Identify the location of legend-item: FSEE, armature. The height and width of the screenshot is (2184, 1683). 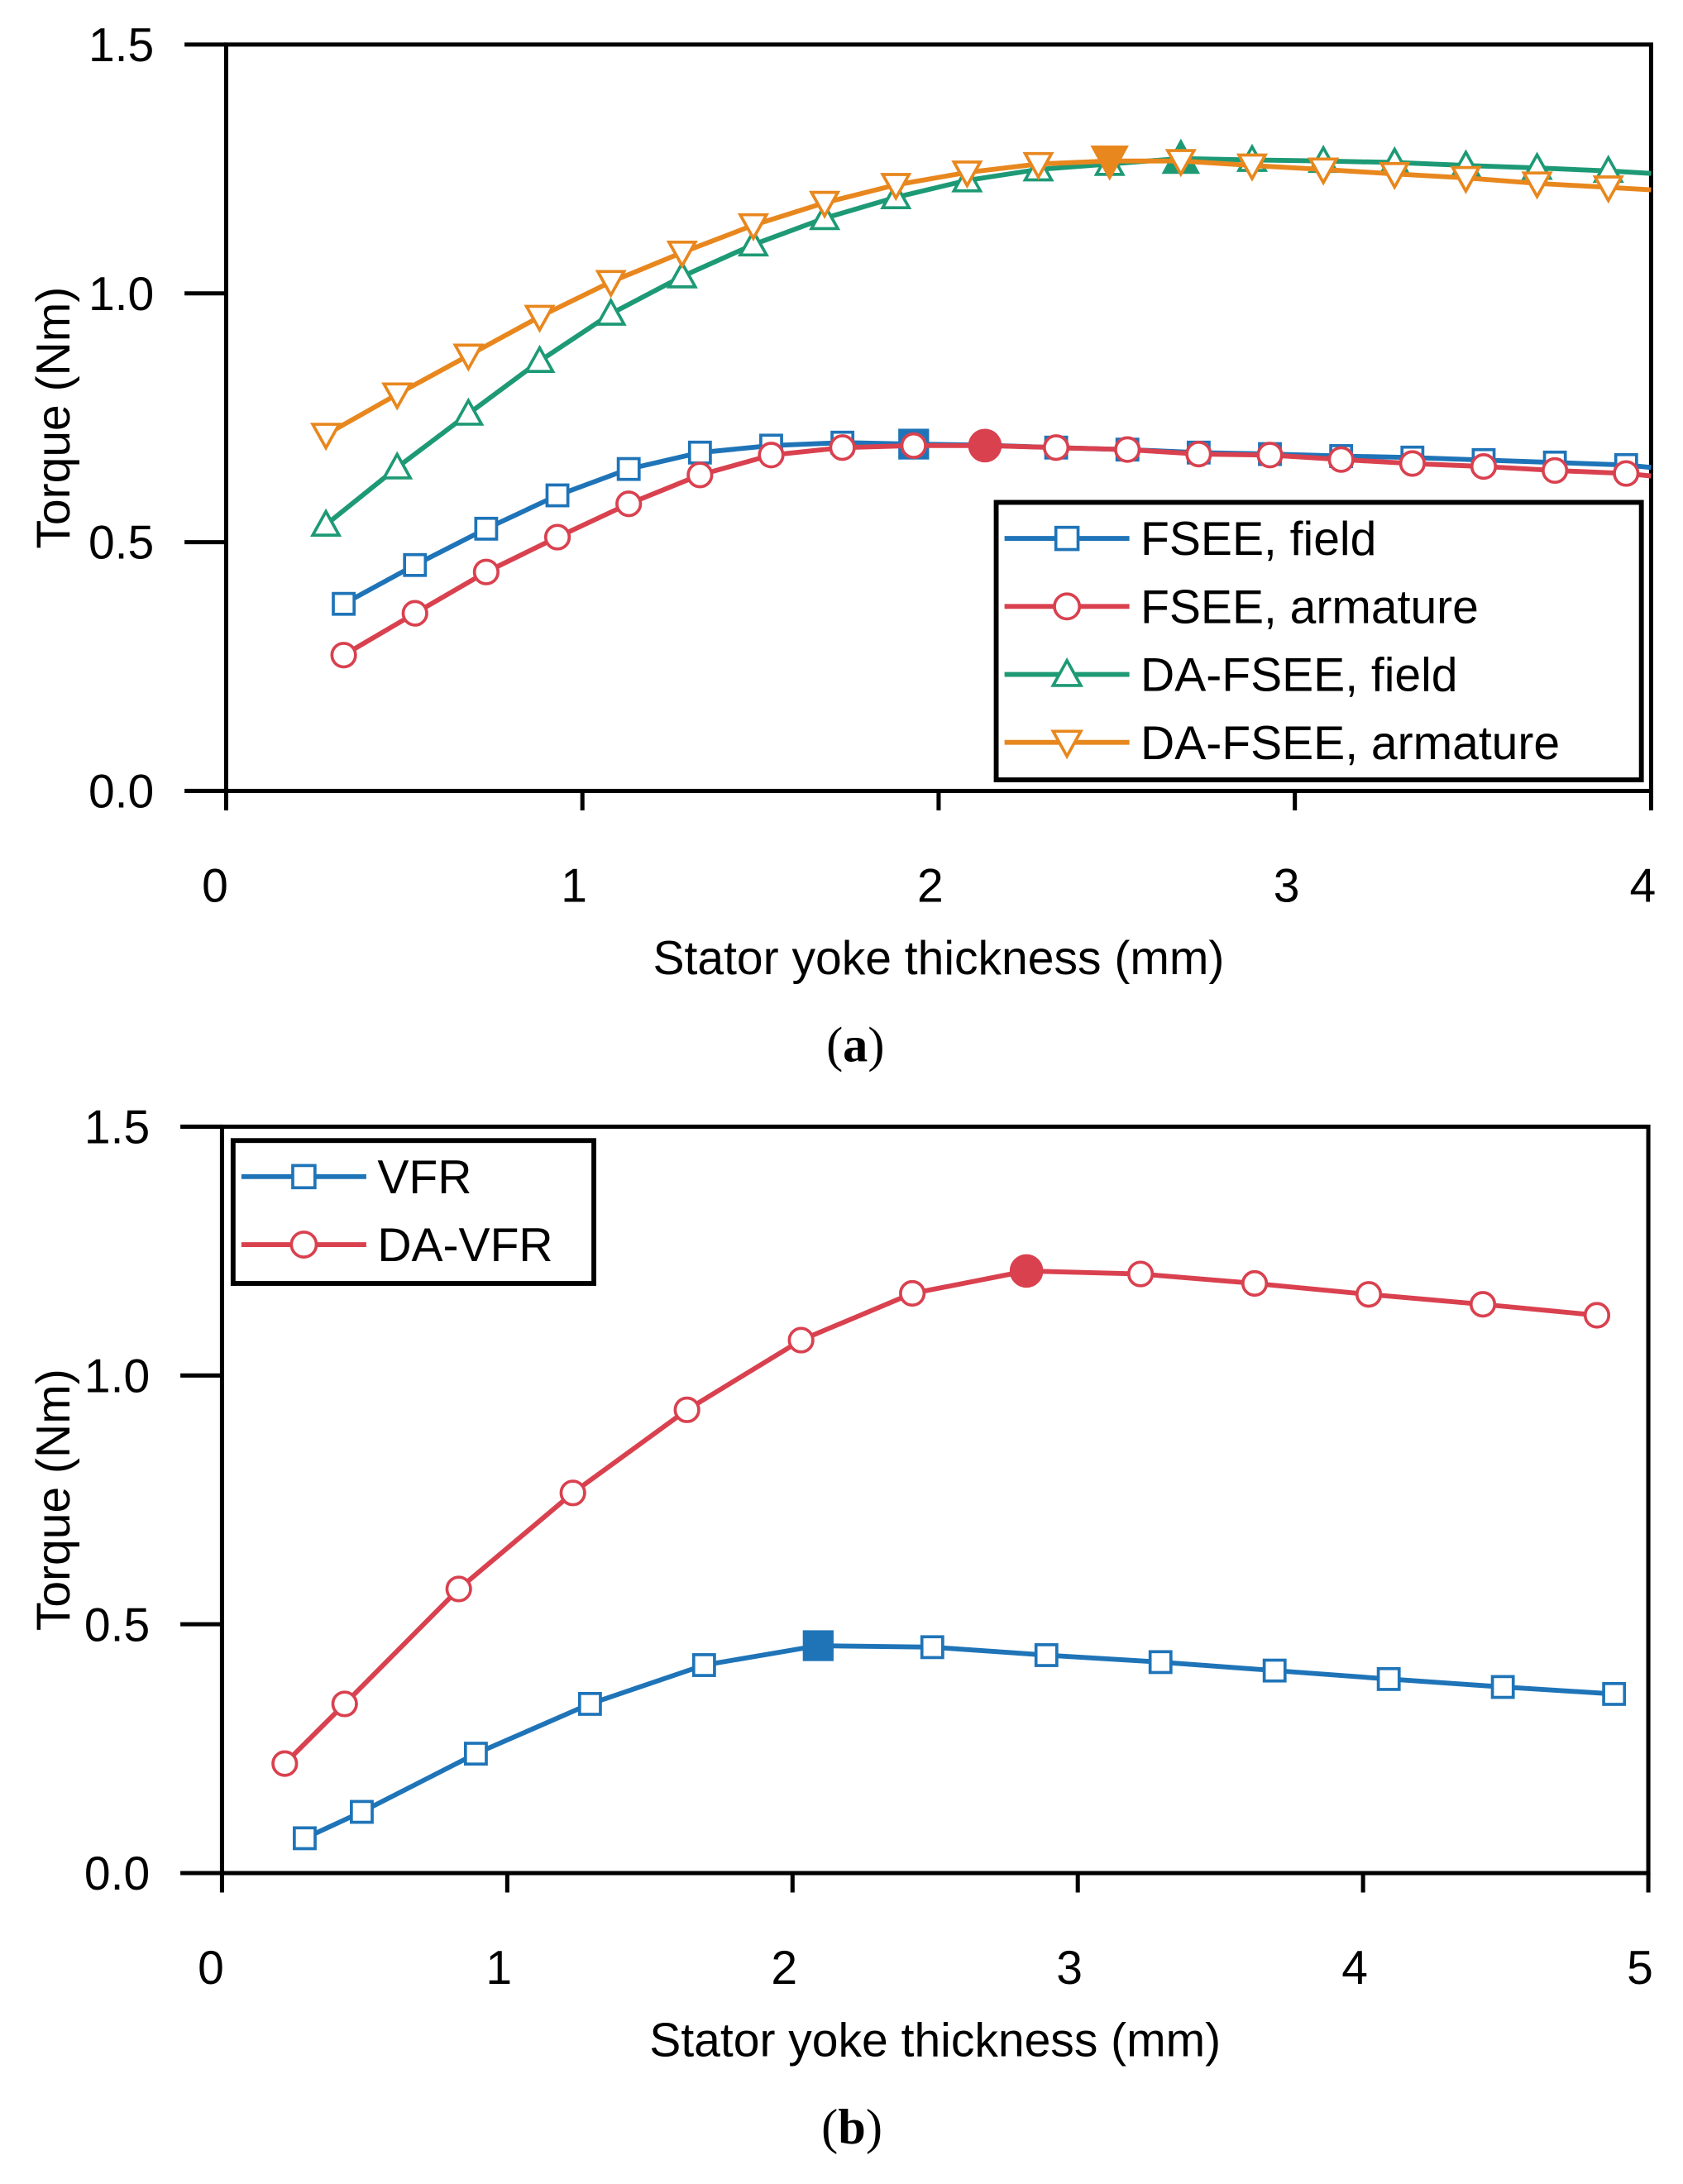
(1241, 607).